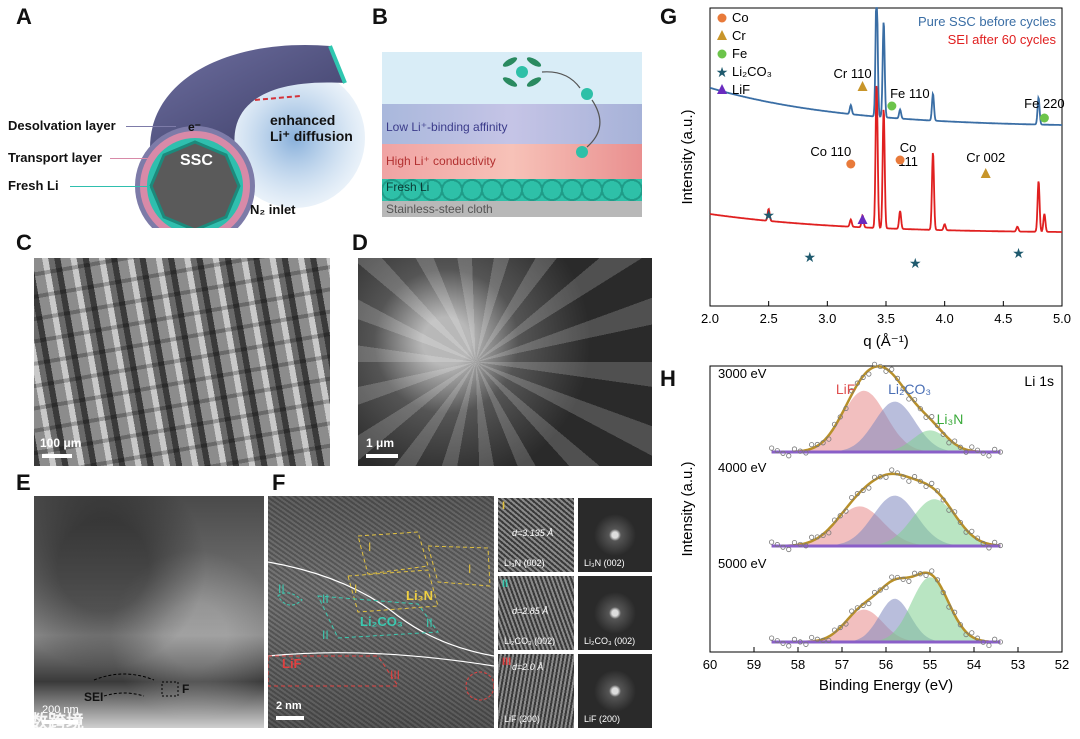 This screenshot has width=1080, height=739. I want to click on fft-inset-2: Li₂CO₃ (002), so click(615, 613).